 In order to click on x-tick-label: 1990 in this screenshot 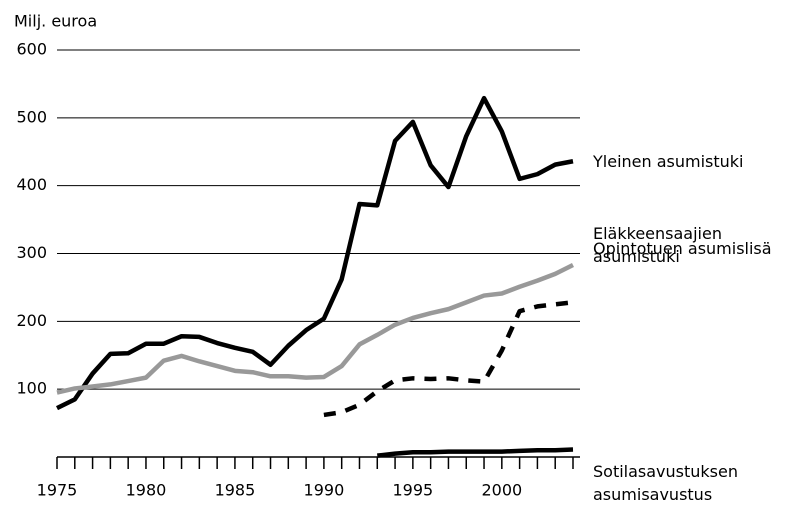, I will do `click(324, 490)`.